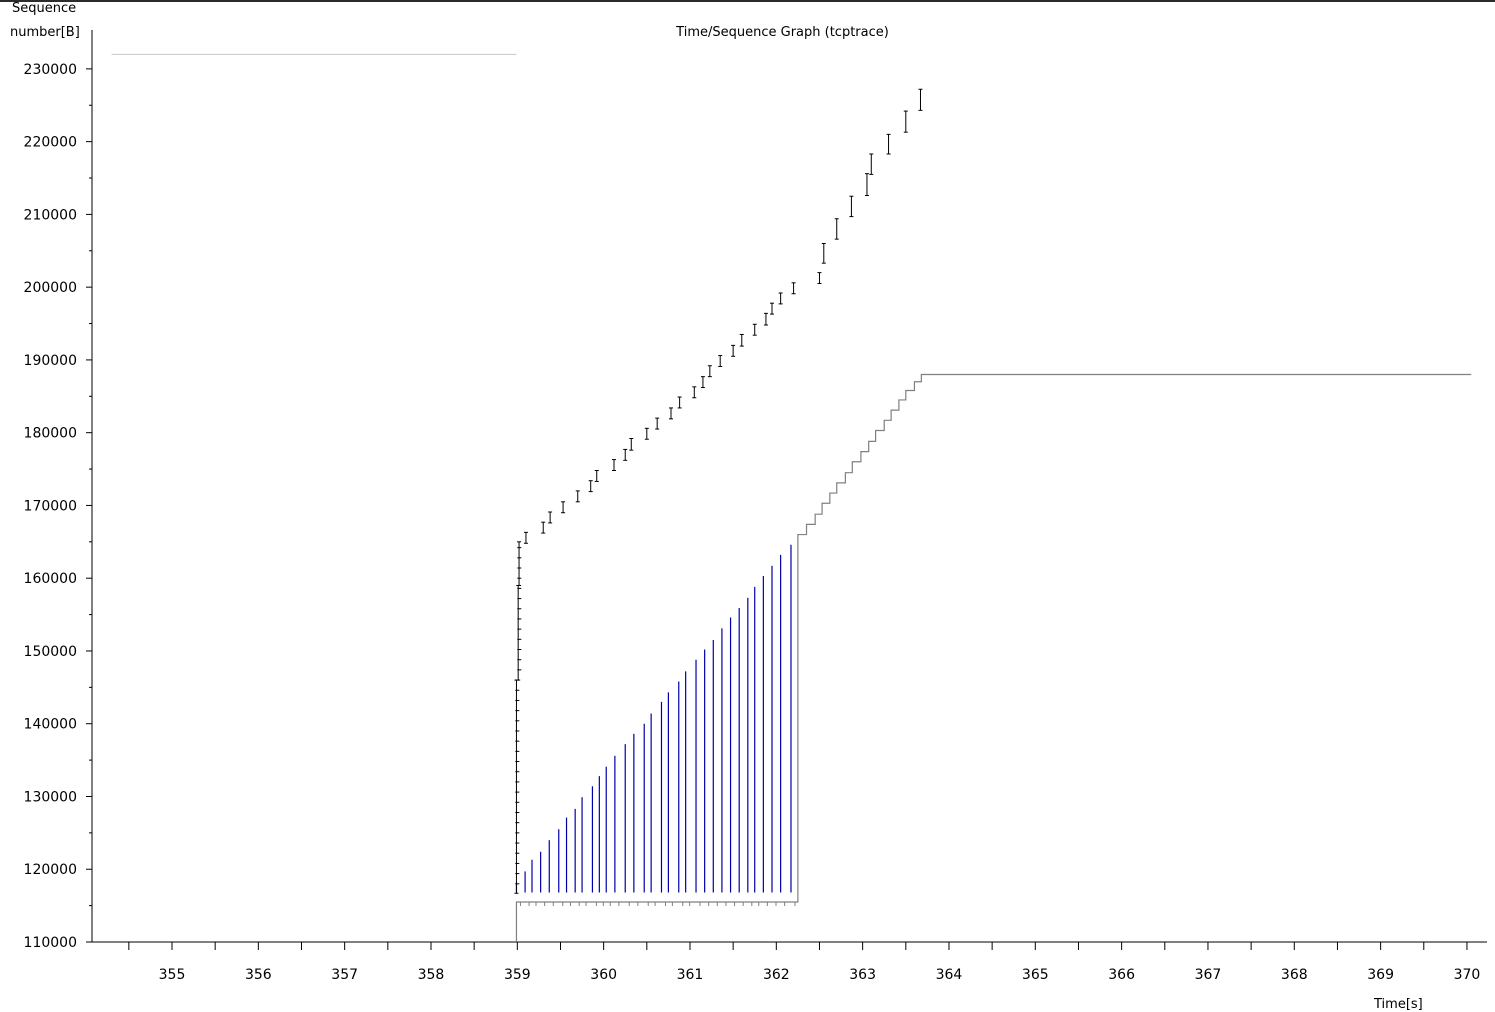  I want to click on x-tick-label: 360, so click(603, 975).